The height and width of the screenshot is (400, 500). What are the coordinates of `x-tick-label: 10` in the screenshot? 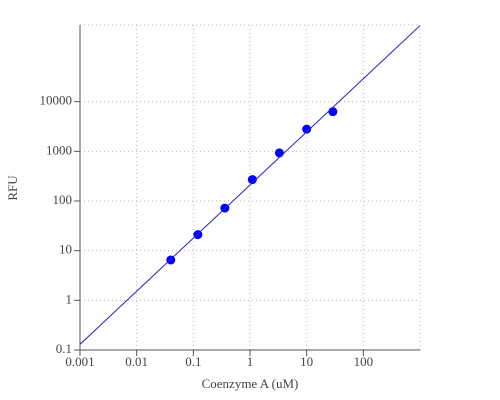 It's located at (306, 361).